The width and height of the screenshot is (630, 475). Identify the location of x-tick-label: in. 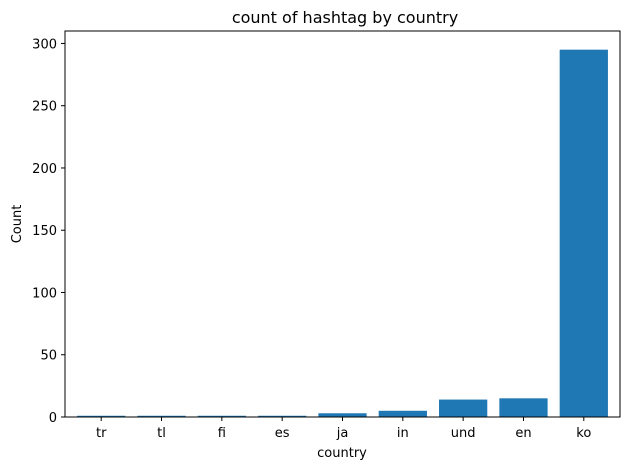
(403, 433).